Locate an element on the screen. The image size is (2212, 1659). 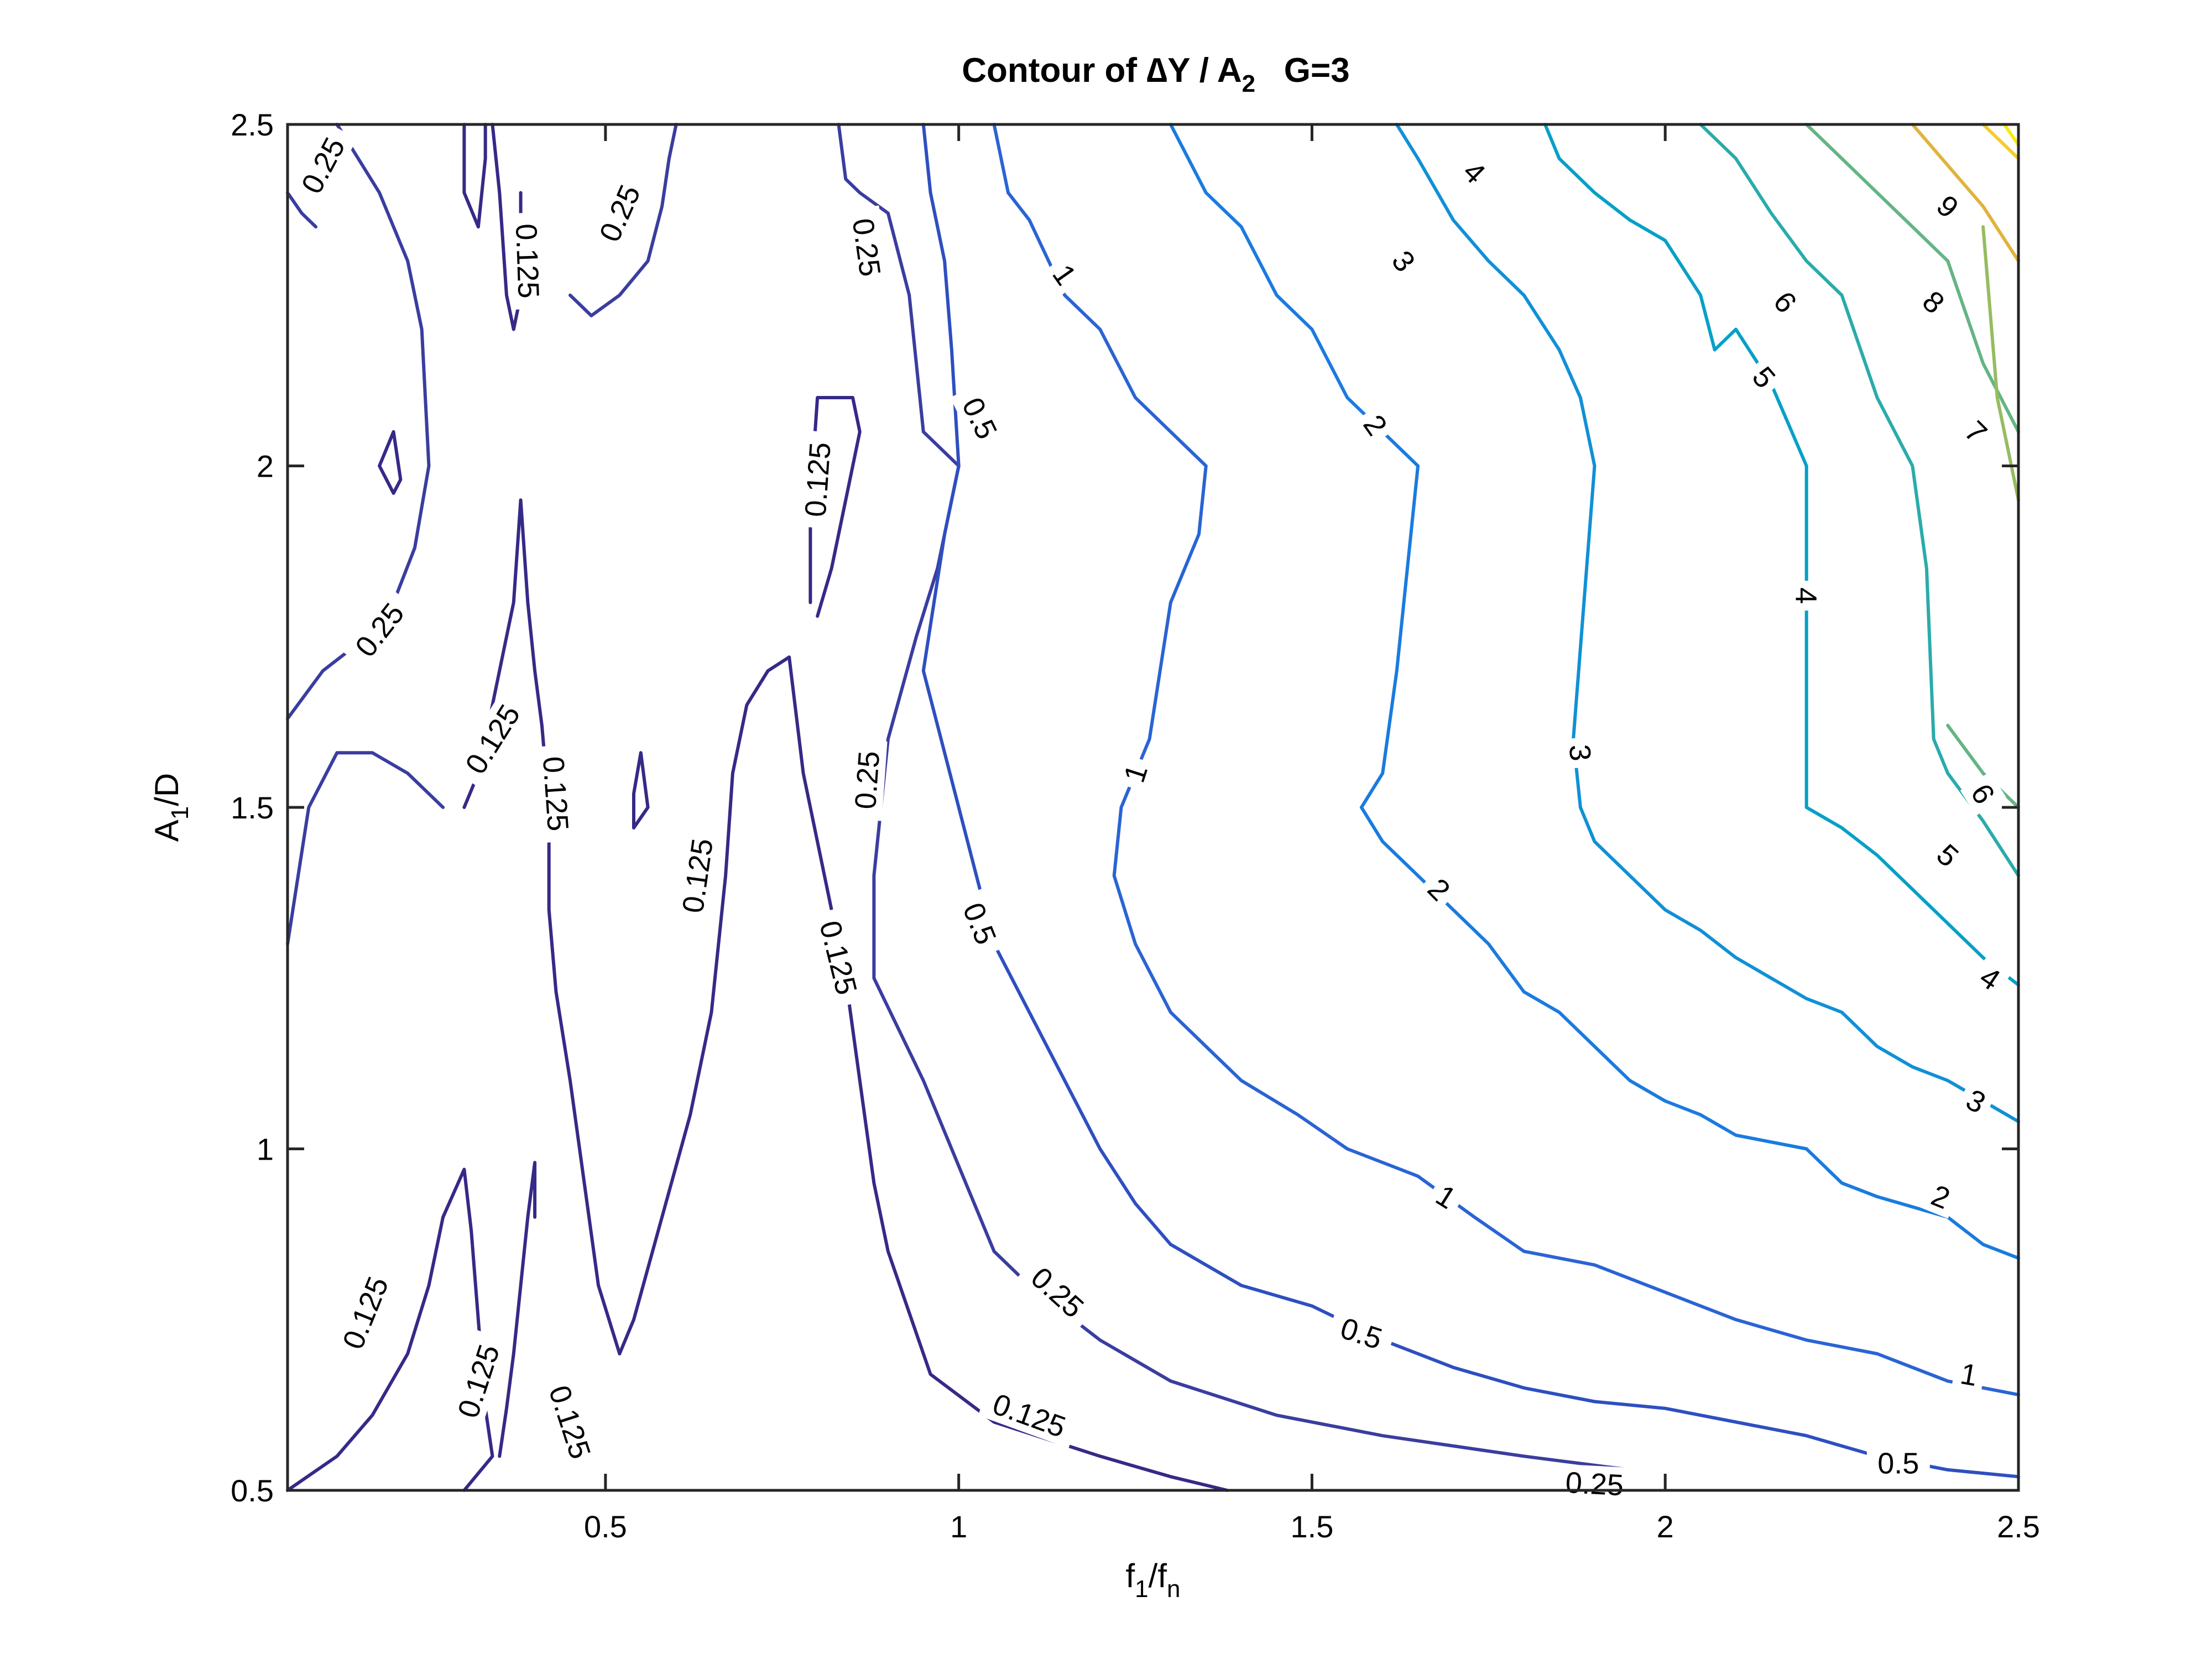
contour-label-27: 2 is located at coordinates (1941, 1197).